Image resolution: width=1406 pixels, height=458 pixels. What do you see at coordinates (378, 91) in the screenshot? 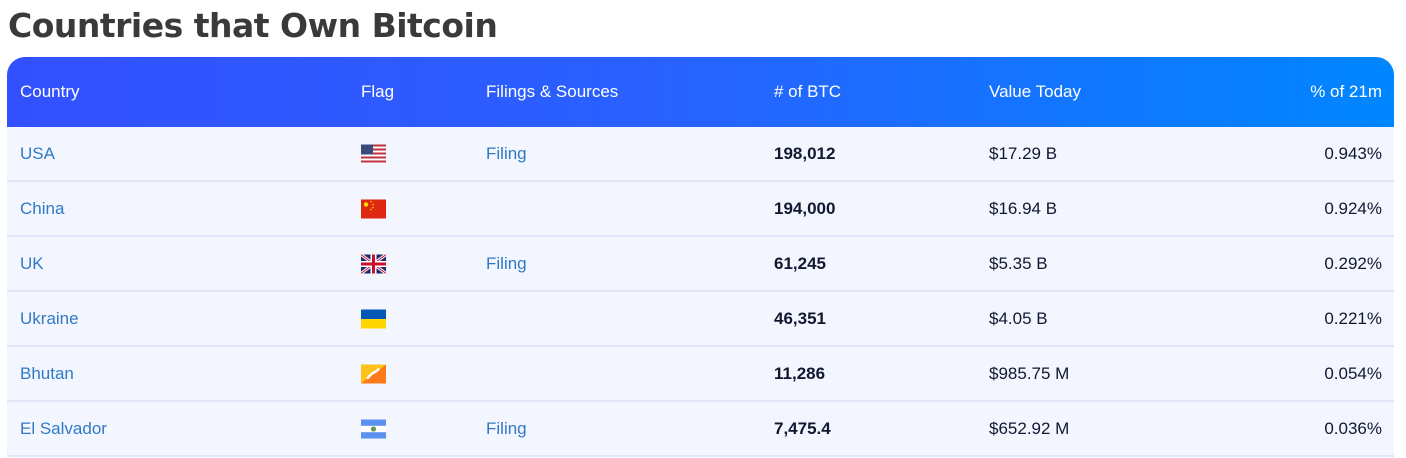
I see `col-flag: Flag` at bounding box center [378, 91].